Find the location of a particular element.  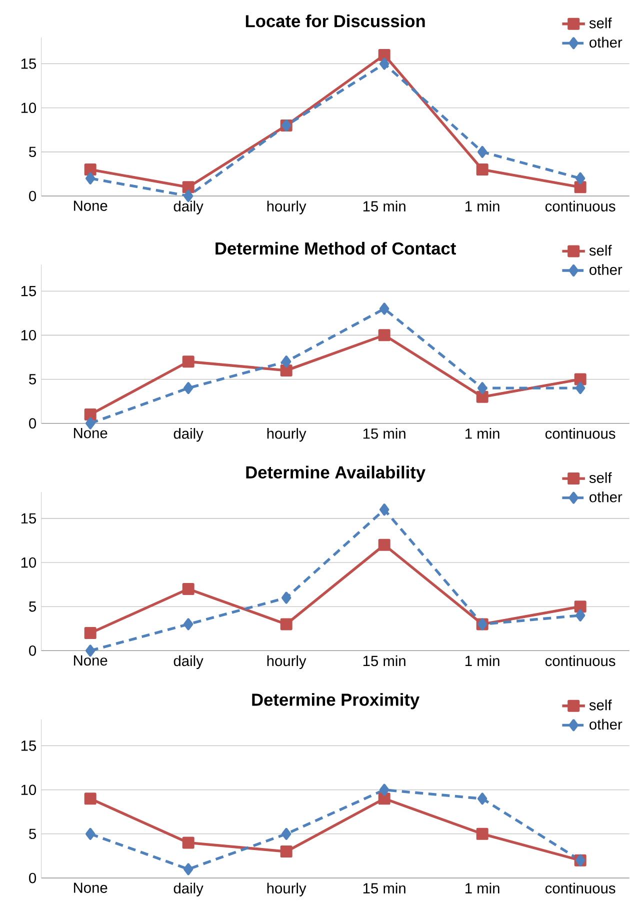

chart-title: Locate for Discussion is located at coordinates (335, 21).